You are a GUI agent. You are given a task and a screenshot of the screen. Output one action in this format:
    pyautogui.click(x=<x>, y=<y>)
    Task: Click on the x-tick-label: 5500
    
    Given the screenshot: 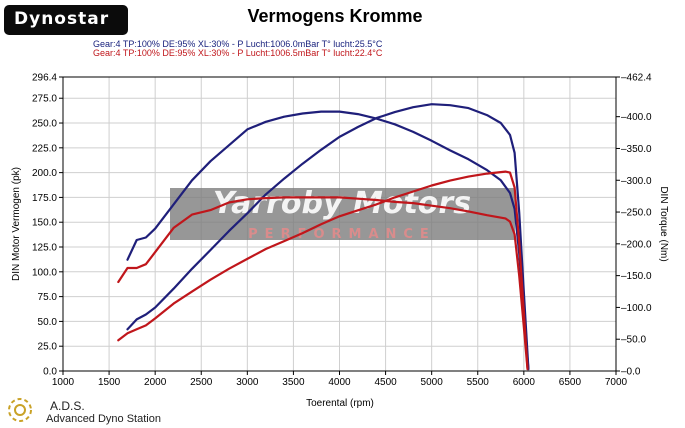 What is the action you would take?
    pyautogui.click(x=478, y=382)
    